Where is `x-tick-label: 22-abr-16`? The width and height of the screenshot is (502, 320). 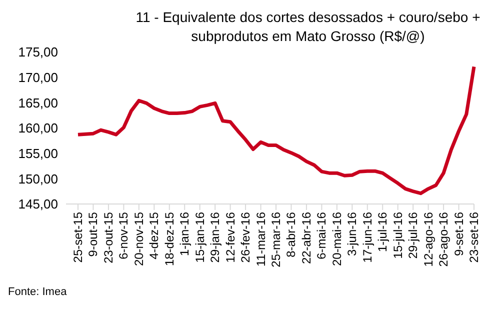 x-tick-label: 22-abr-16 is located at coordinates (306, 238).